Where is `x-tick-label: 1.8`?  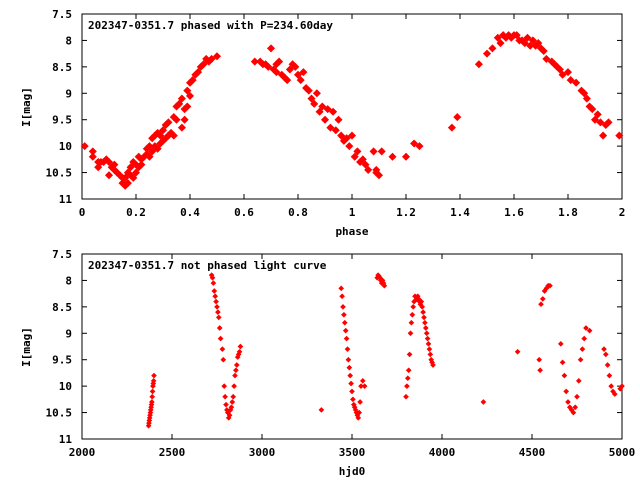
x-tick-label: 1.8 is located at coordinates (568, 212).